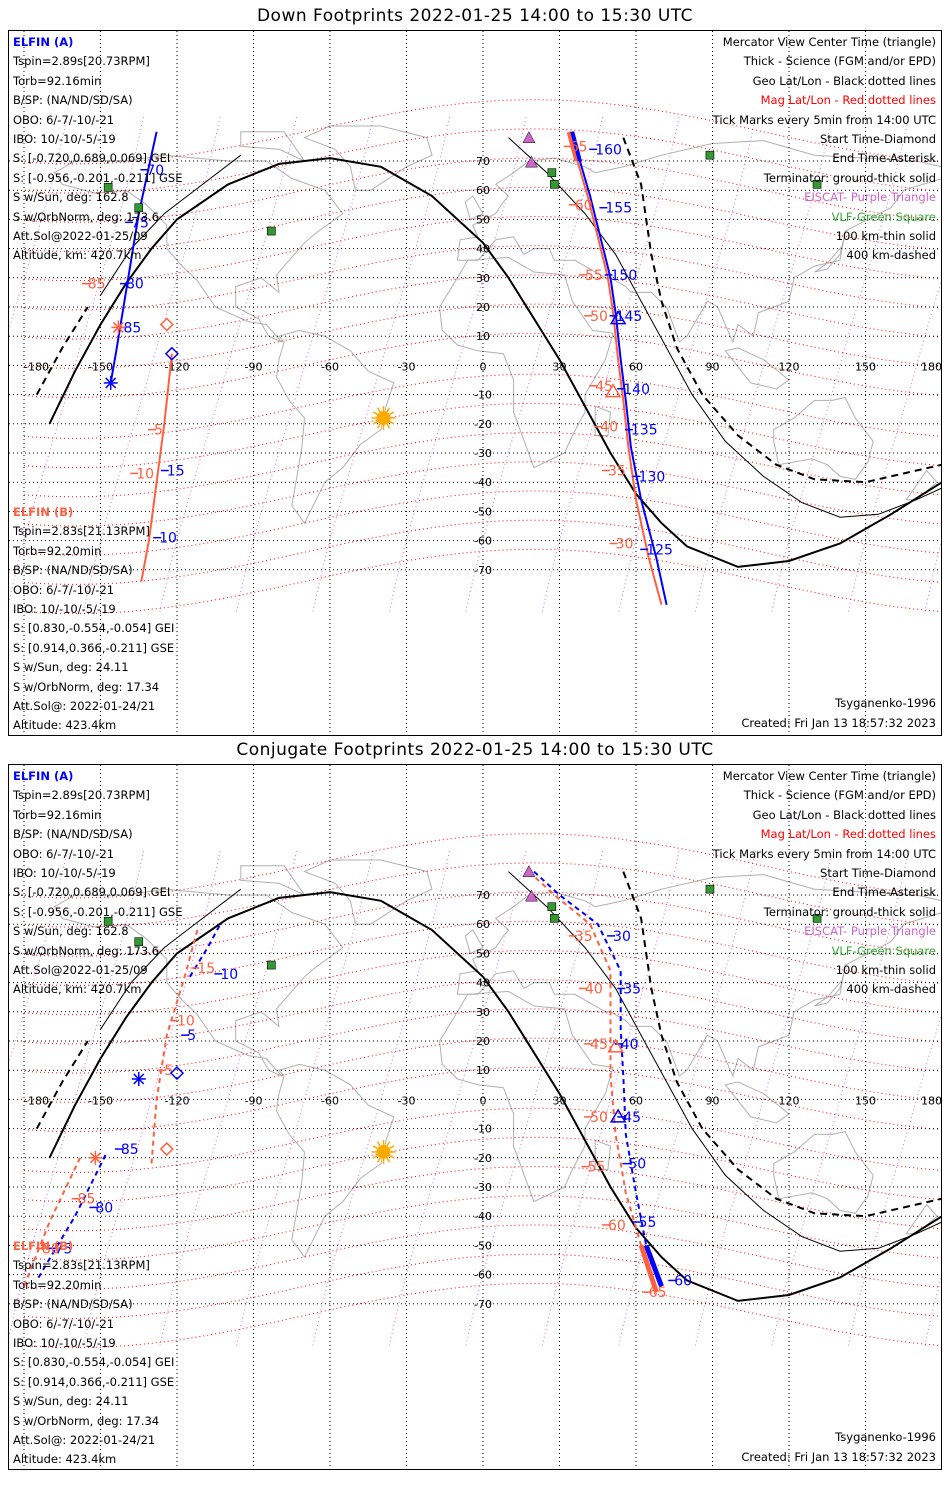  Describe the element at coordinates (683, 1281) in the screenshot. I see `elfin-a-time-label: 60` at that location.